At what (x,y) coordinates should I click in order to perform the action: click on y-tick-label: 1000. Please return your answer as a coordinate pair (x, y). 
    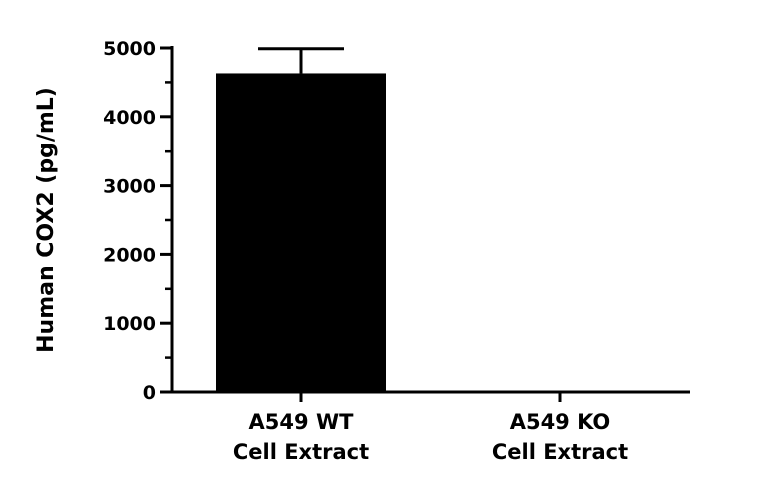
    Looking at the image, I should click on (129, 324).